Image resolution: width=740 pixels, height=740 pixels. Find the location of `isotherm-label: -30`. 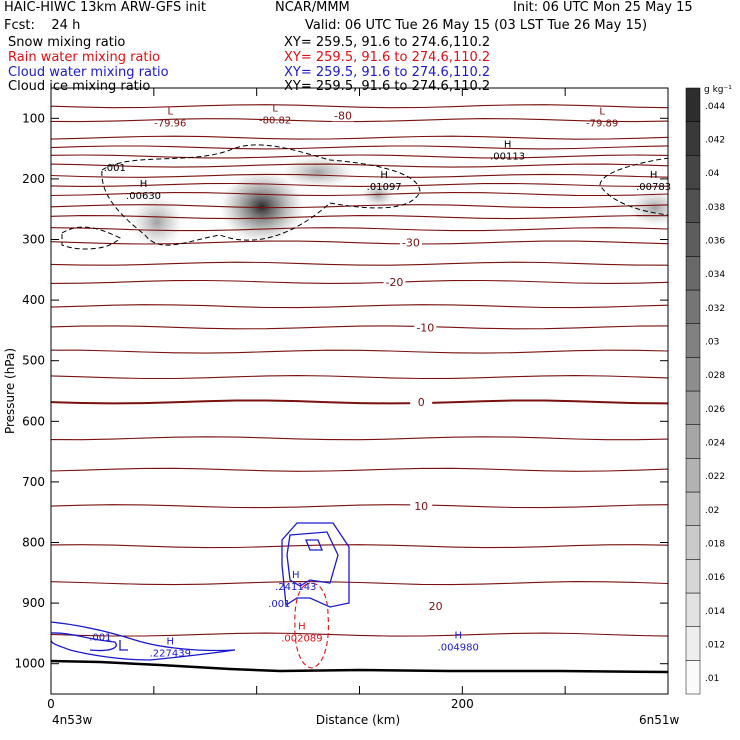

isotherm-label: -30 is located at coordinates (411, 243).